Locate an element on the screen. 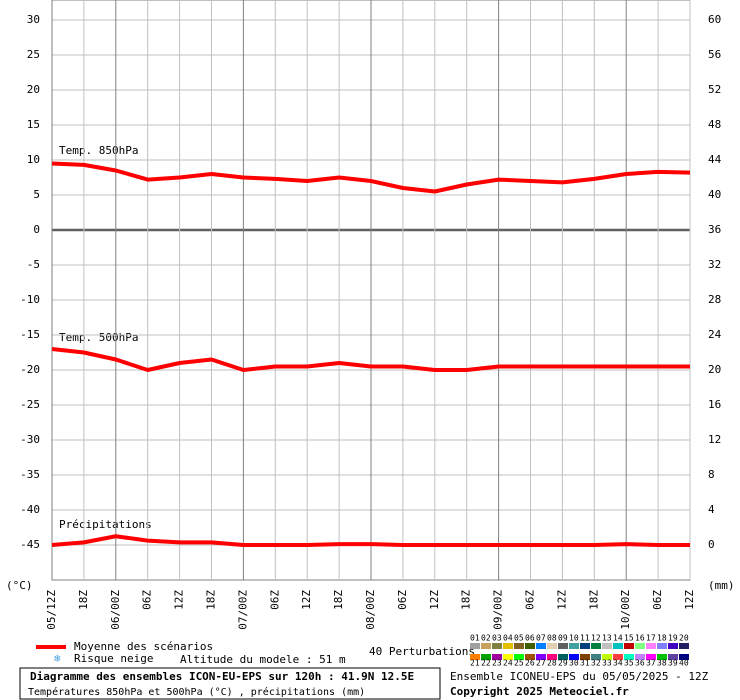 This screenshot has width=740, height=700. perturbation-label: 23 is located at coordinates (497, 663).